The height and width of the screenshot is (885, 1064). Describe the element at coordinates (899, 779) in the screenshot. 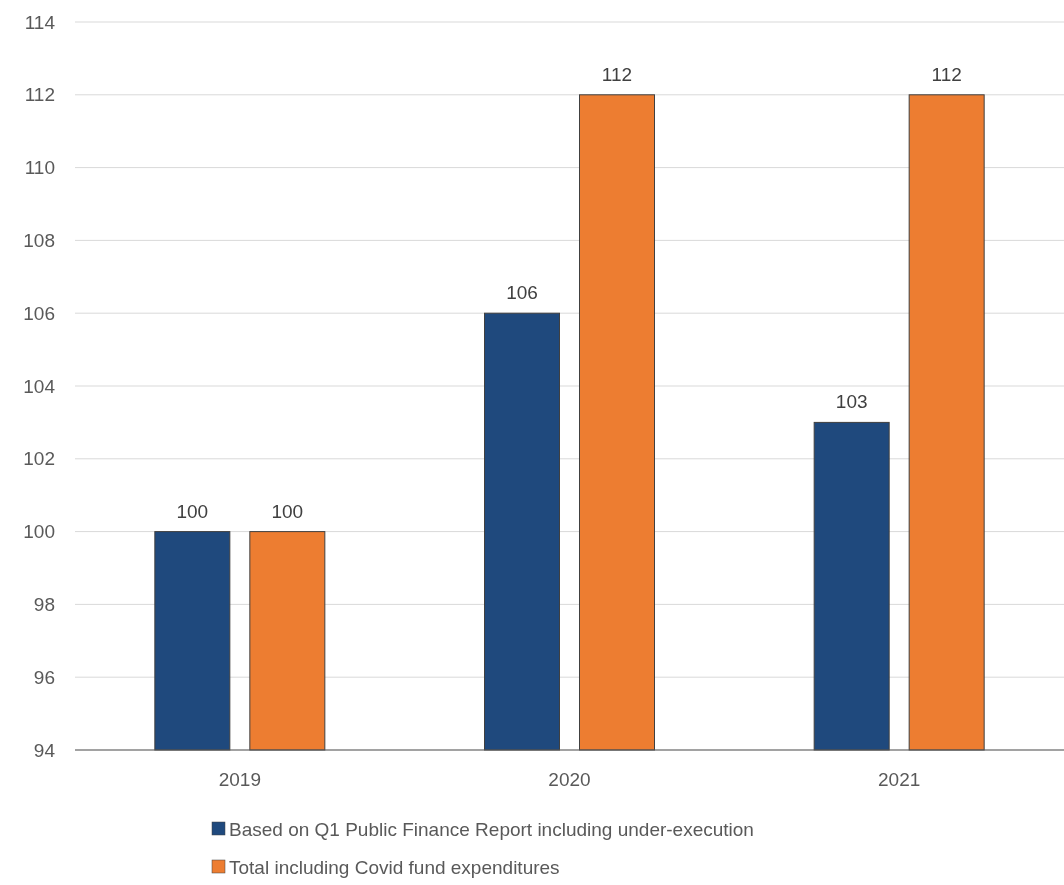

I see `x-tick-label: 2021` at that location.